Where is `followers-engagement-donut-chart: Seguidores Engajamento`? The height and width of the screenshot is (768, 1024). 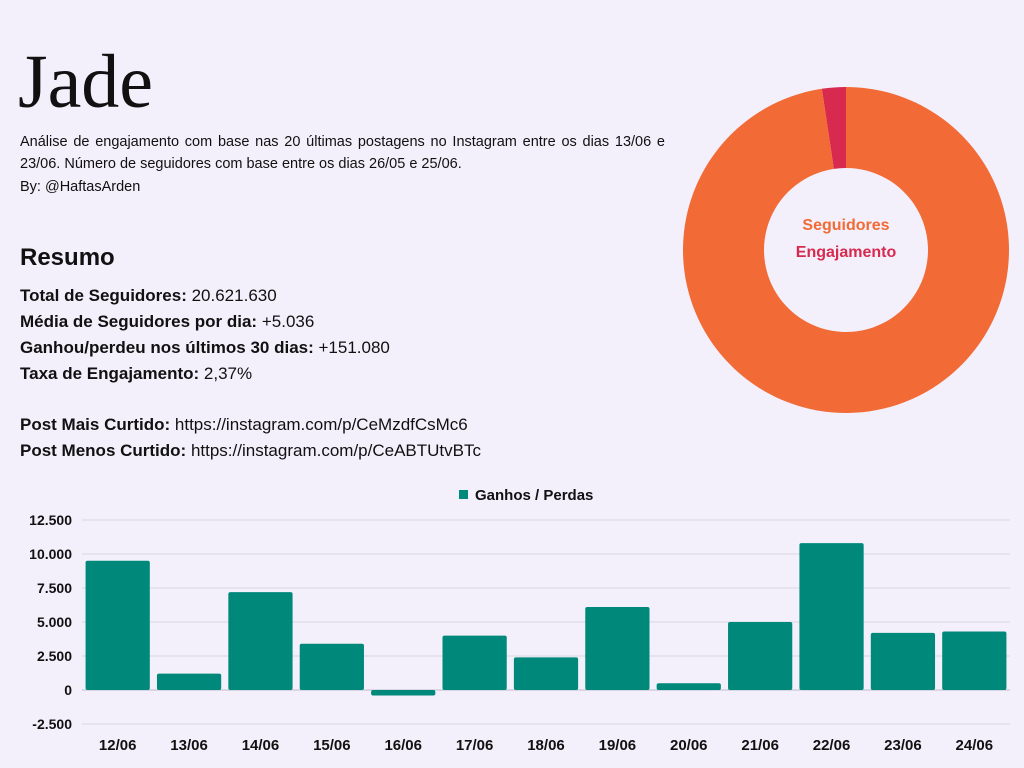 followers-engagement-donut-chart: Seguidores Engajamento is located at coordinates (846, 250).